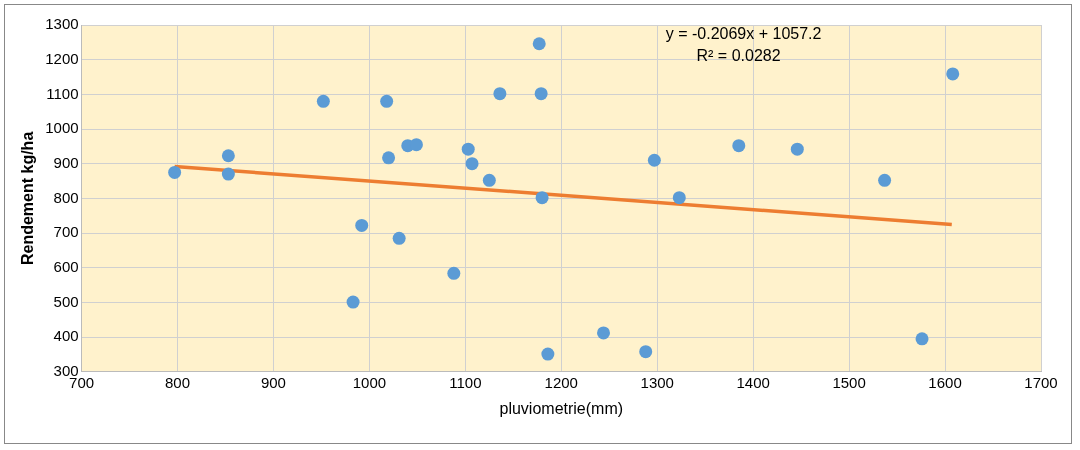  What do you see at coordinates (743, 34) in the screenshot?
I see `annotation: y = -0.2069x + 1057.2` at bounding box center [743, 34].